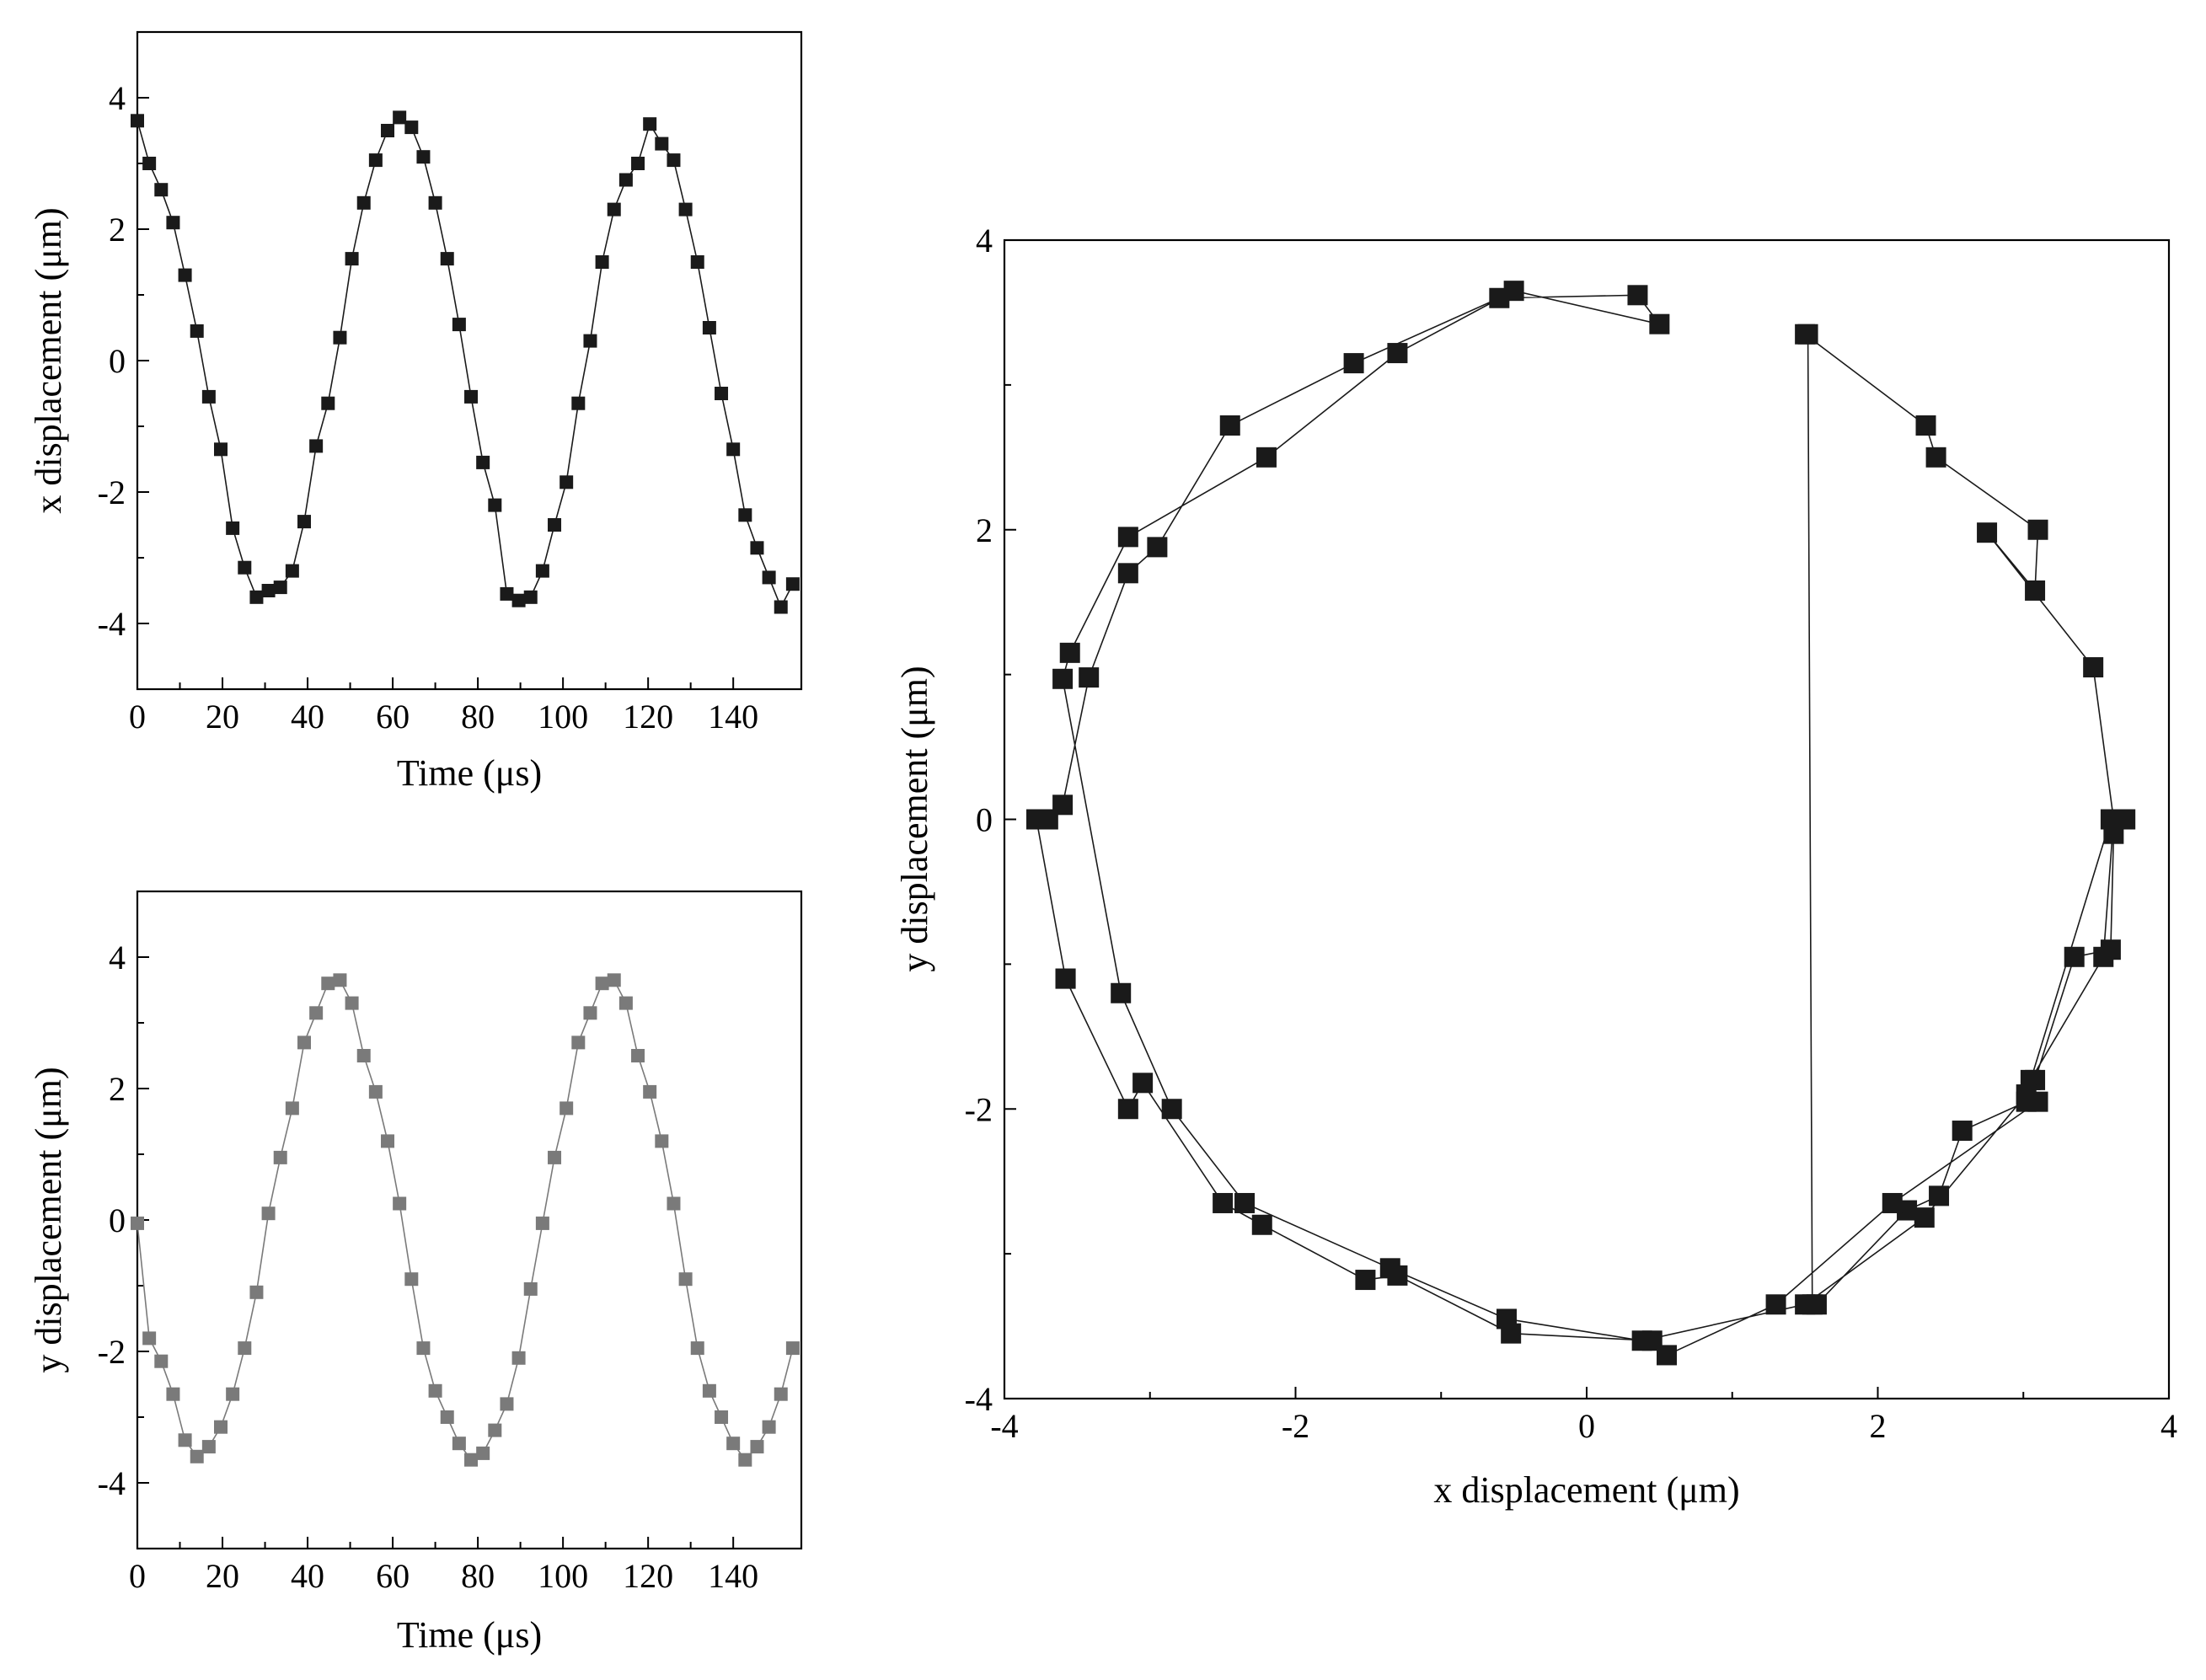 Image resolution: width=2206 pixels, height=1680 pixels. Describe the element at coordinates (112, 624) in the screenshot. I see `x-vs-time-ytick-label: -4` at that location.